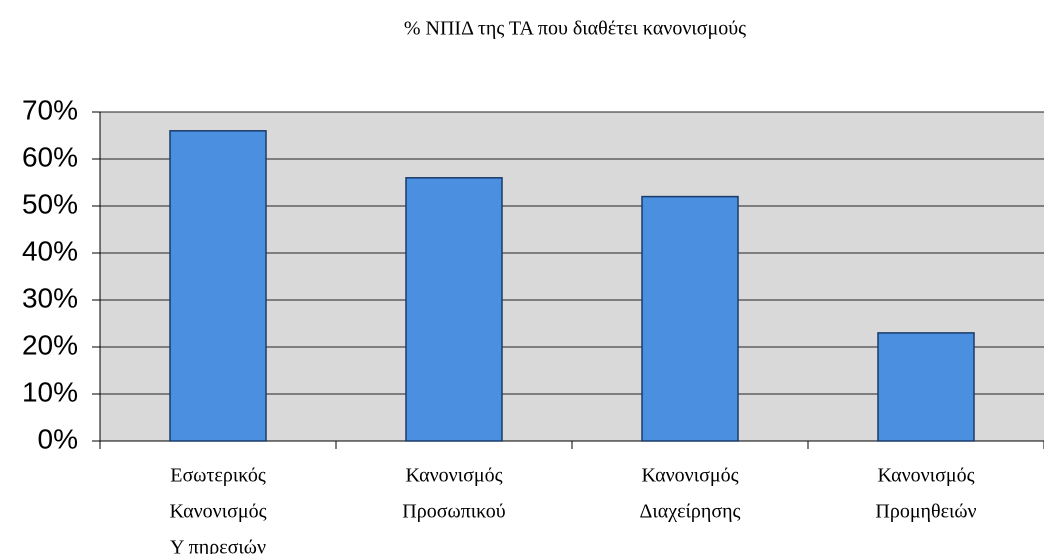 This screenshot has height=554, width=1044. Describe the element at coordinates (50, 250) in the screenshot. I see `y-tick-label: 40%` at that location.